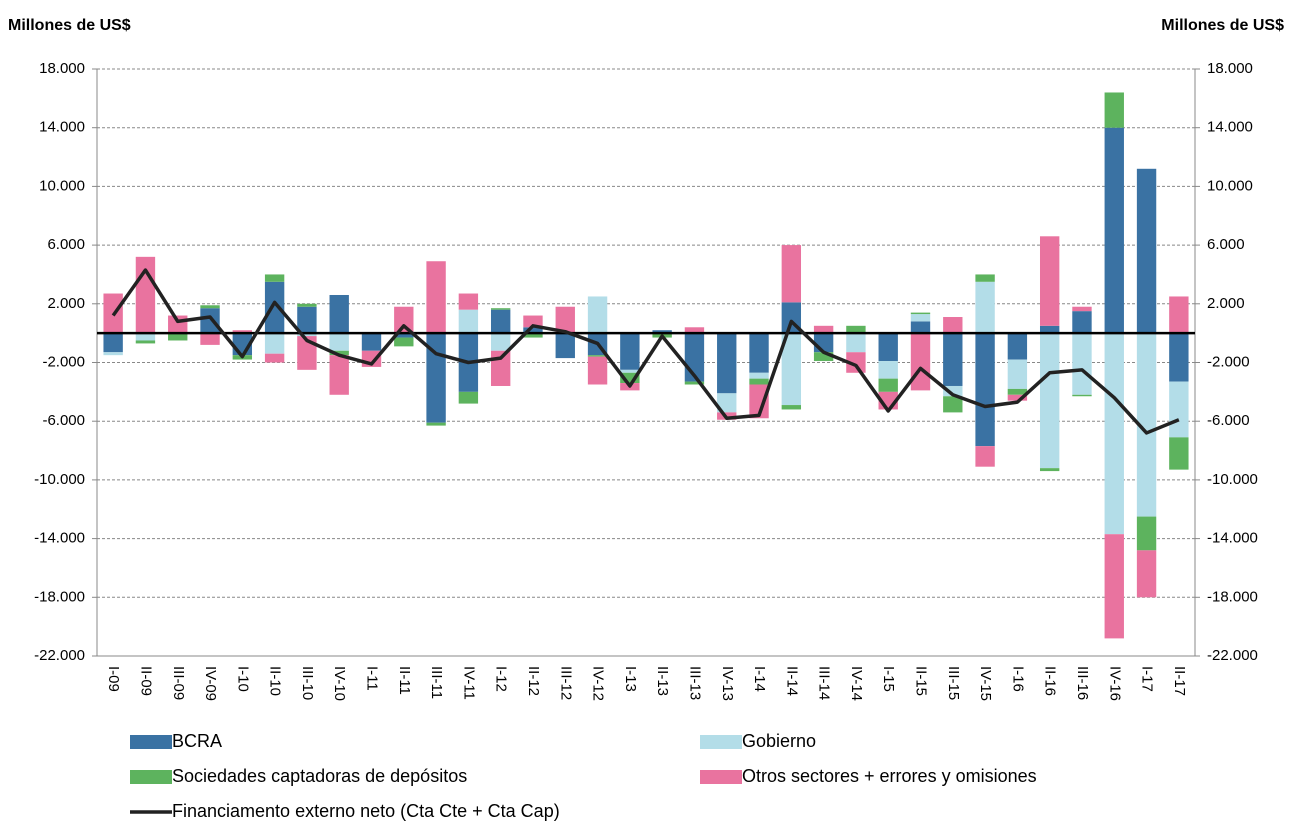 This screenshot has height=827, width=1290. Describe the element at coordinates (69, 25) in the screenshot. I see `y-axis-title: Millones de US$` at that location.